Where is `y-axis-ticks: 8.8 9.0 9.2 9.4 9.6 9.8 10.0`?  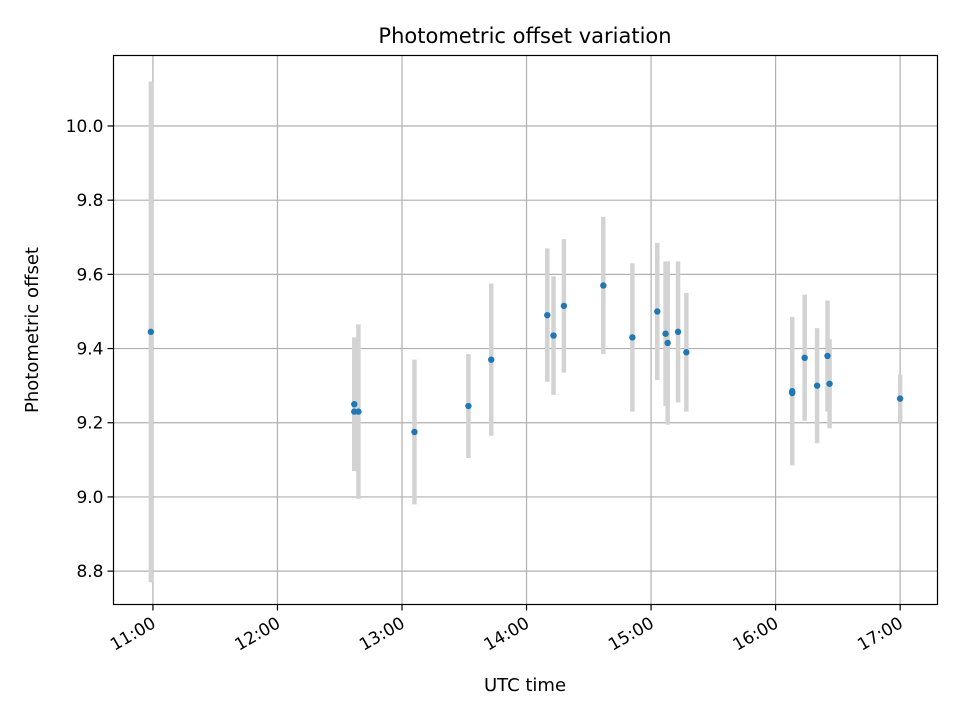
y-axis-ticks: 8.8 9.0 9.2 9.4 9.6 9.8 10.0 is located at coordinates (90, 349).